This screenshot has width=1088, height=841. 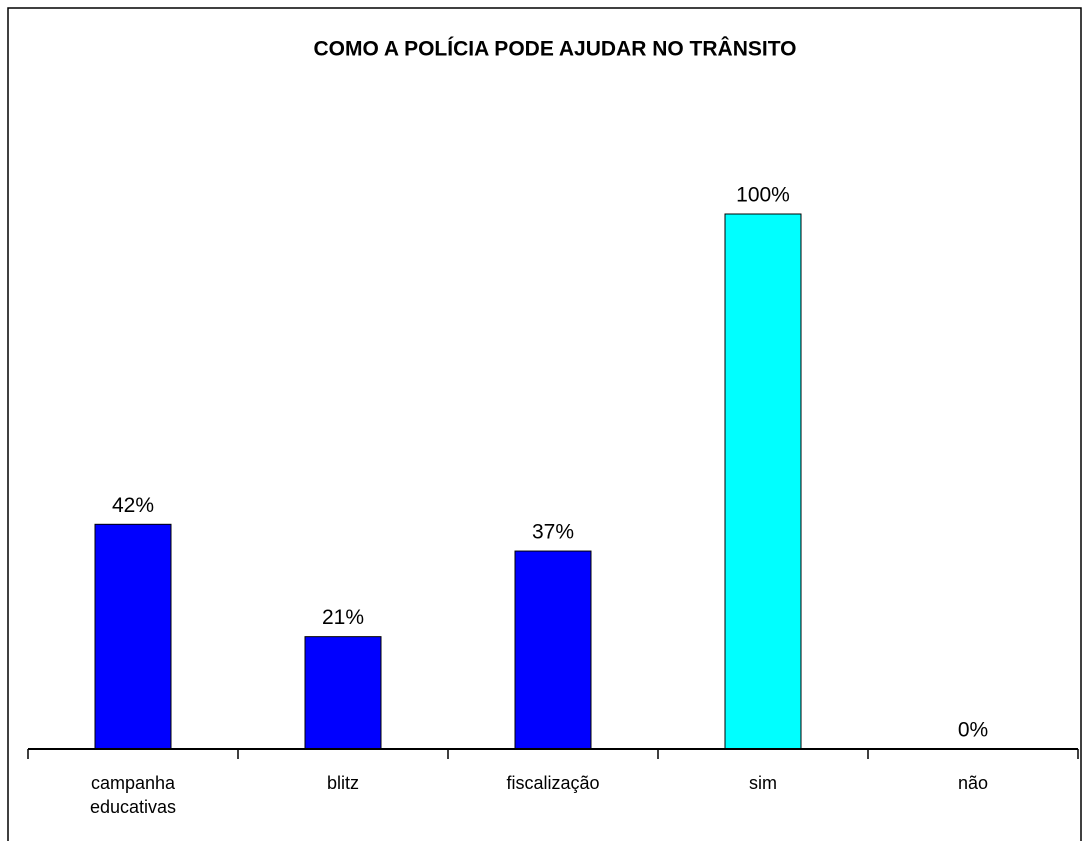 What do you see at coordinates (133, 795) in the screenshot?
I see `x-tick-label: campanha educativas` at bounding box center [133, 795].